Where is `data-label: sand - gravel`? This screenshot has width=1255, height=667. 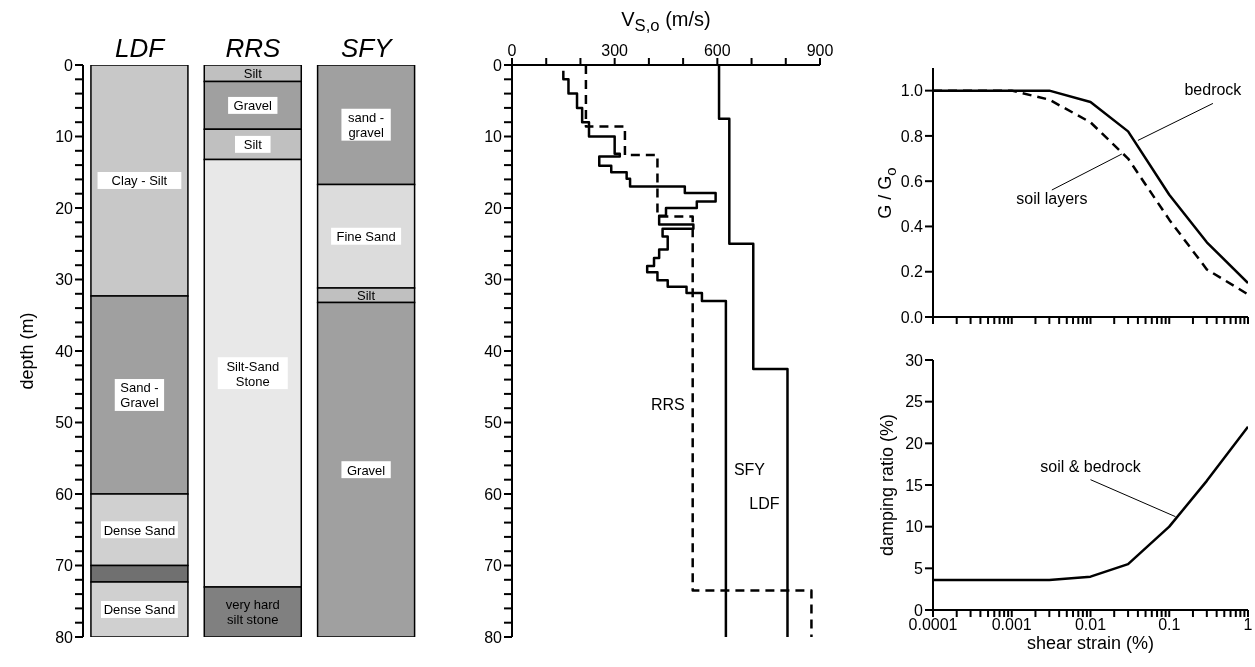
data-label: sand - gravel is located at coordinates (366, 125).